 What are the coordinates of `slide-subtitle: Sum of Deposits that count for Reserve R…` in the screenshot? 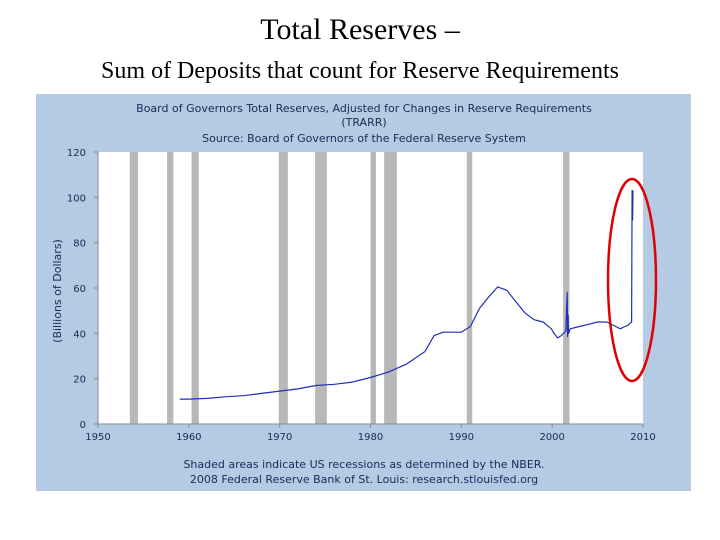 It's located at (360, 71).